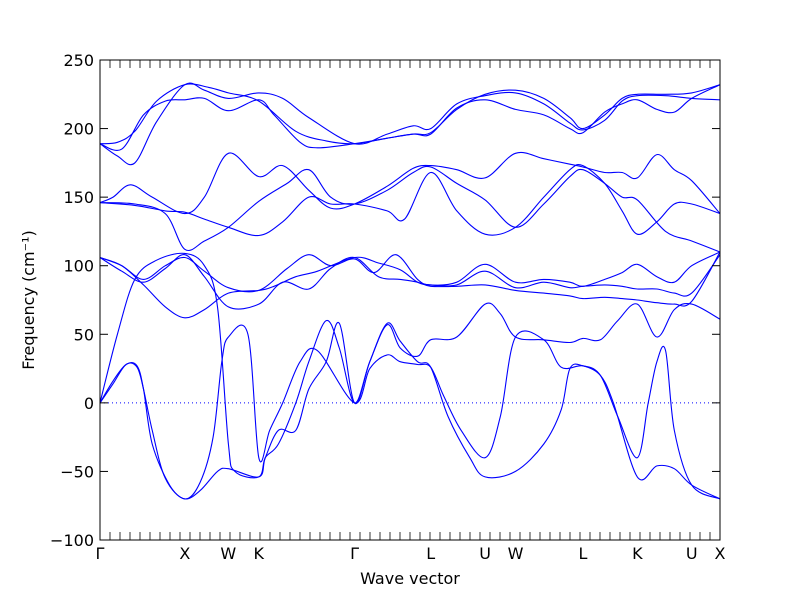  What do you see at coordinates (78, 266) in the screenshot?
I see `y-tick-label: 100` at bounding box center [78, 266].